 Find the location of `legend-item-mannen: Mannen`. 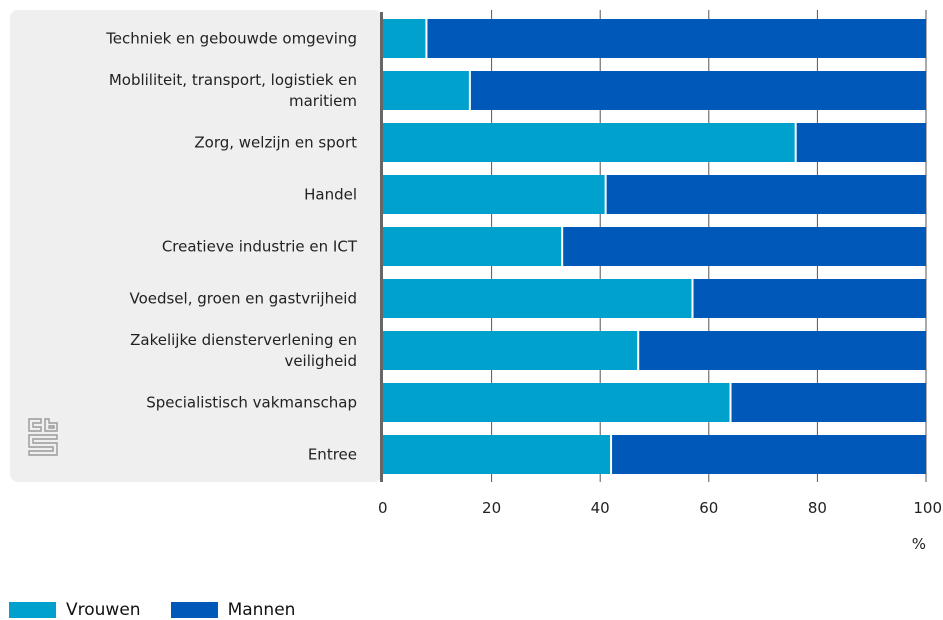

legend-item-mannen: Mannen is located at coordinates (233, 610).